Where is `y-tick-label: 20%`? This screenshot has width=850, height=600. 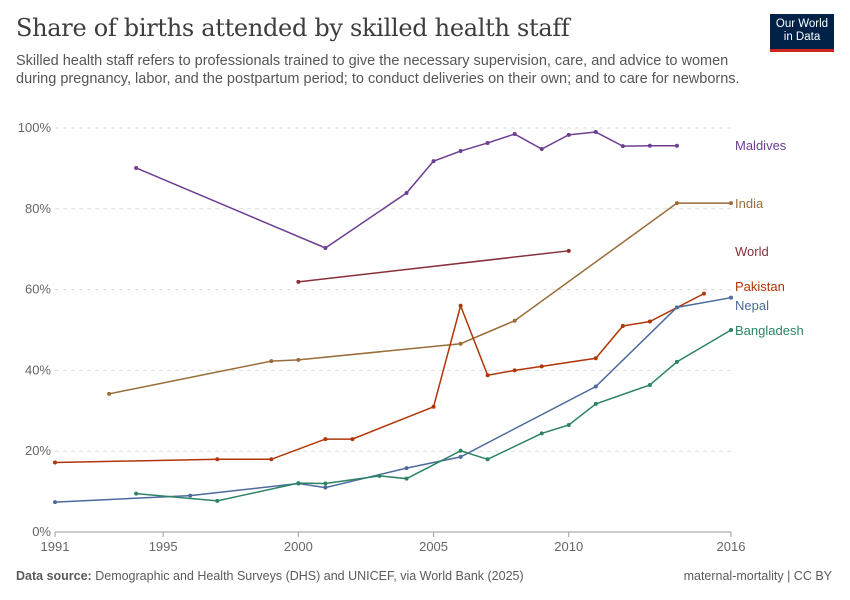 y-tick-label: 20% is located at coordinates (38, 450).